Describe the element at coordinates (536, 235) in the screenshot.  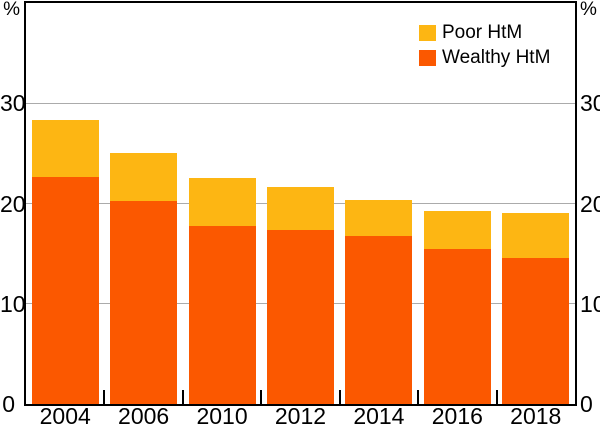
I see `bar-segment-poor-htm-2018` at that location.